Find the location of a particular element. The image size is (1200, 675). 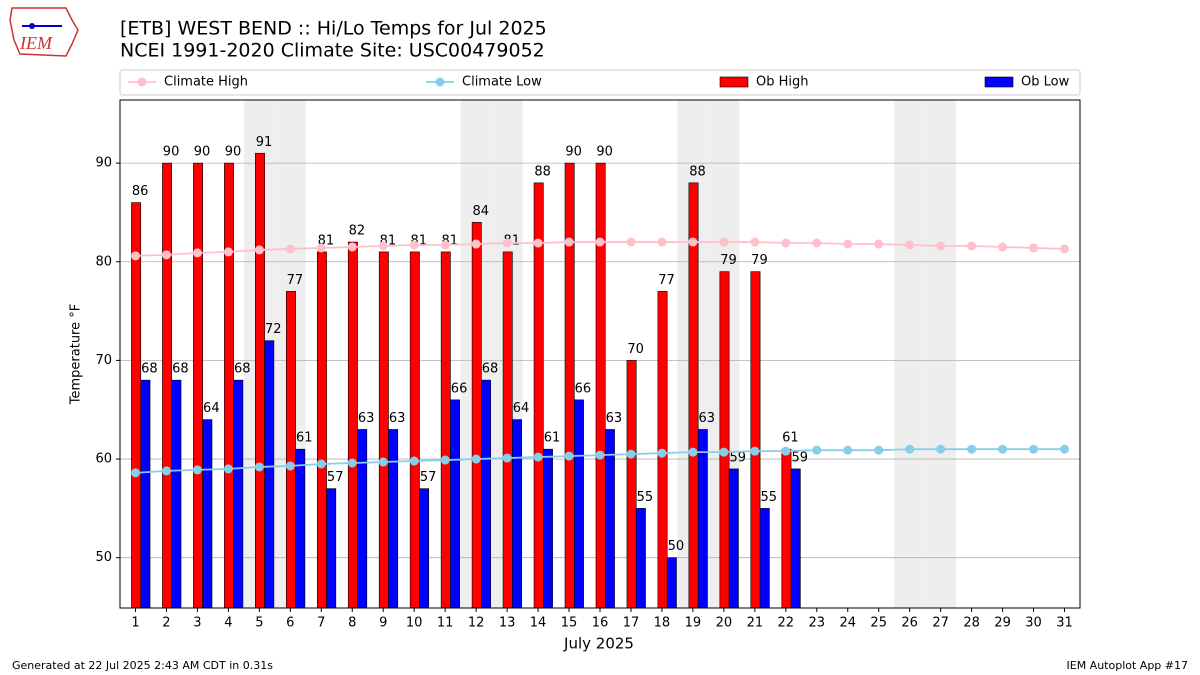

data-label: 88 is located at coordinates (542, 171).